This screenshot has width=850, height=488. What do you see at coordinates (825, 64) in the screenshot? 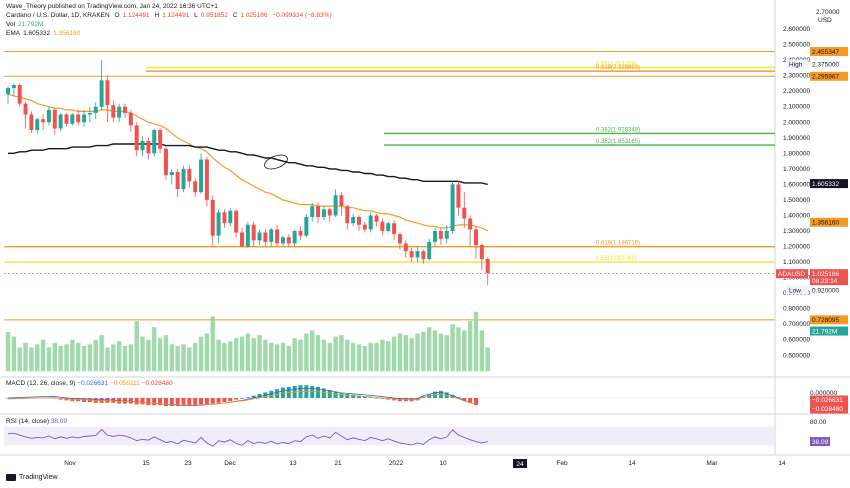
I see `price-badge-label: 2.375000` at bounding box center [825, 64].